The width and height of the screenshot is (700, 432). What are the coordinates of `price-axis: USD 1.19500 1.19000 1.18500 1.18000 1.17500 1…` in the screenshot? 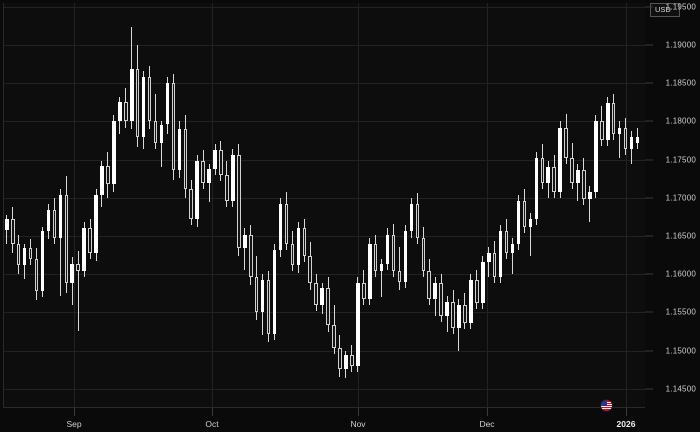 It's located at (672, 216).